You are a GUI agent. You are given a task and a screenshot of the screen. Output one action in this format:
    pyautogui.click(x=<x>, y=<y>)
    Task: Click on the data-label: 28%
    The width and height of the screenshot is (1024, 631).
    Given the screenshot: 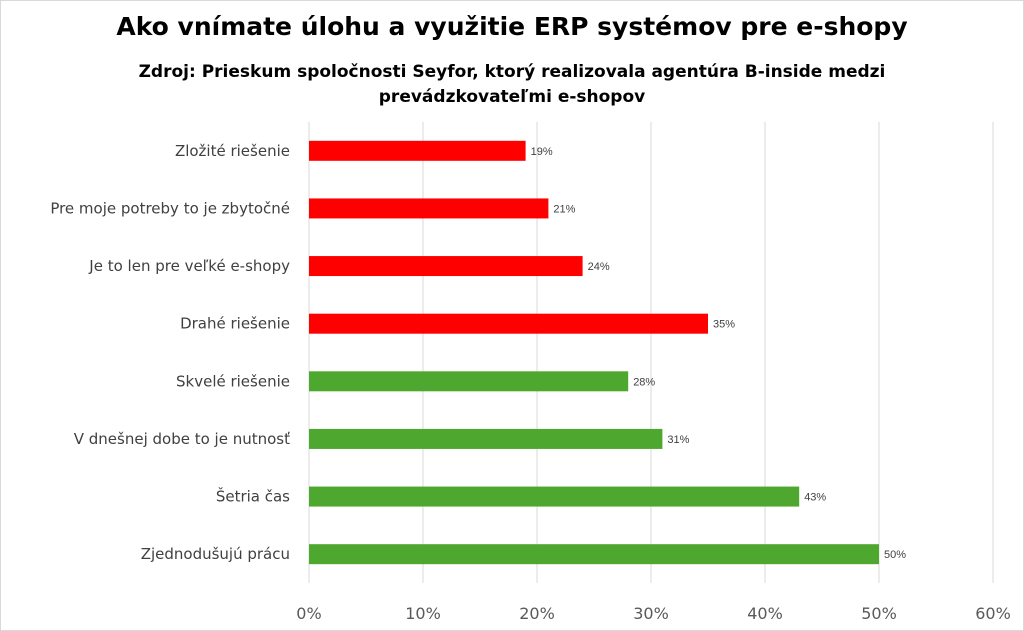 What is the action you would take?
    pyautogui.click(x=644, y=382)
    